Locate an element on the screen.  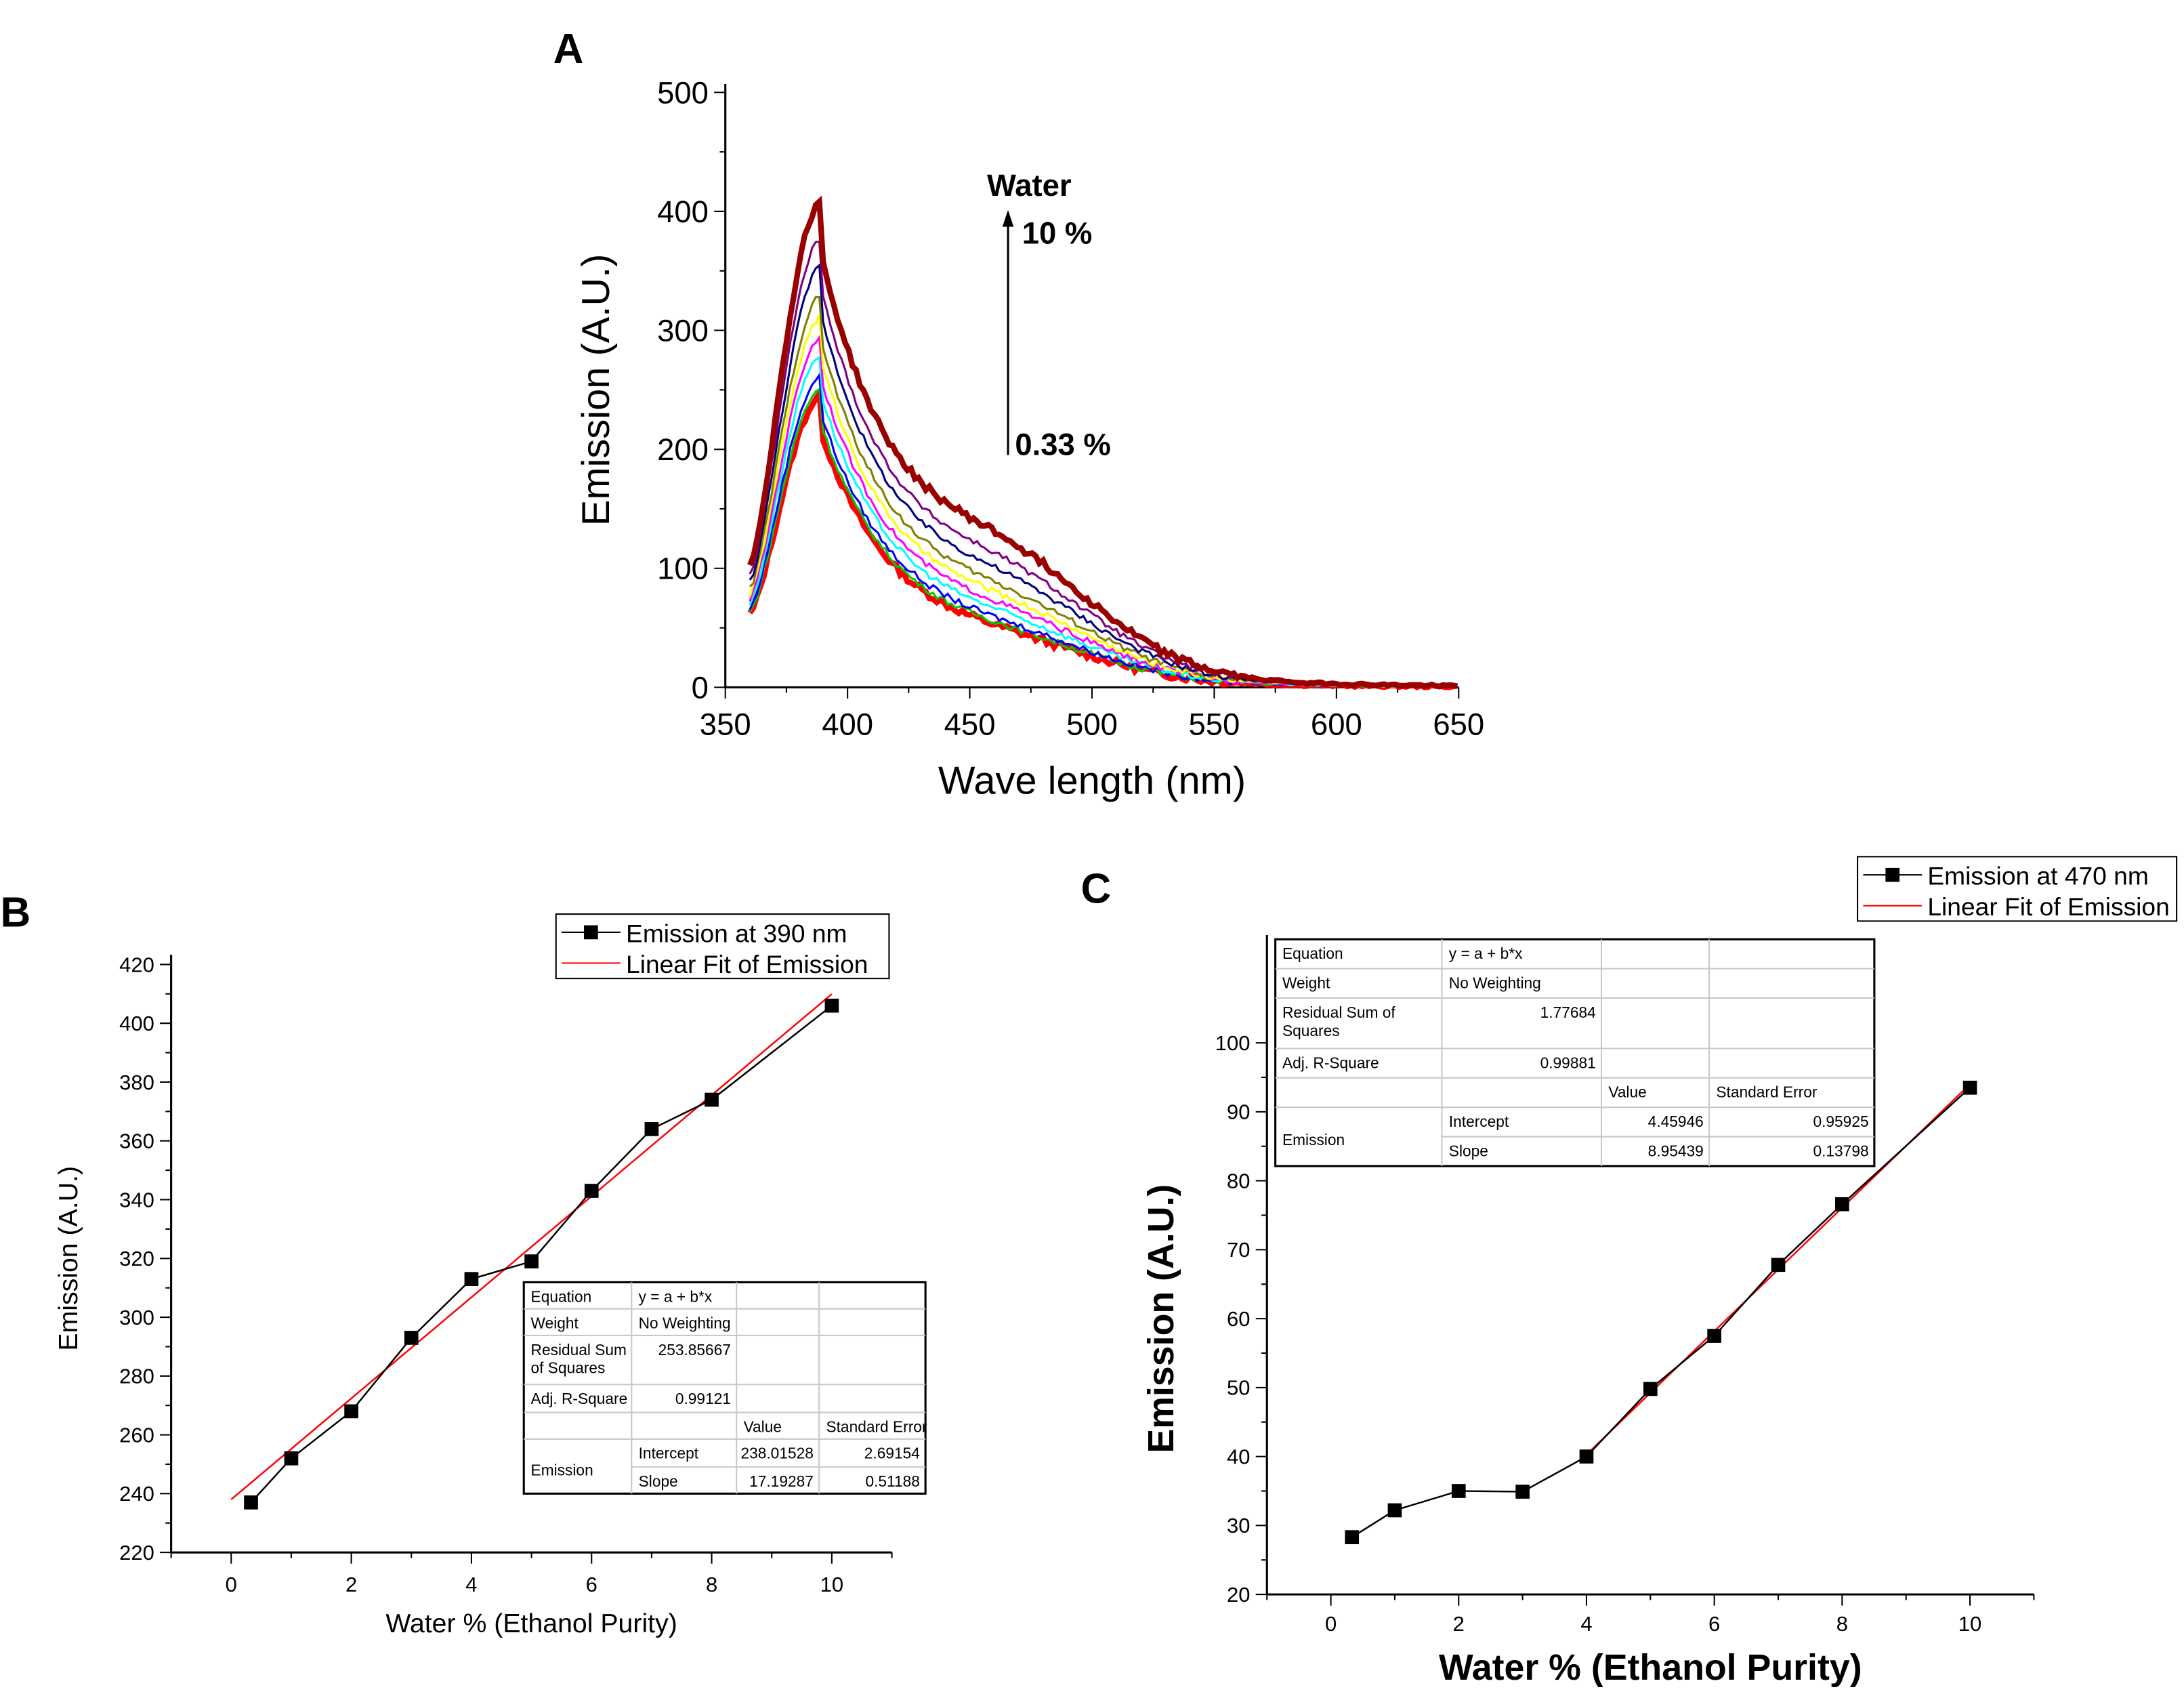
x-tick-label: 4 is located at coordinates (471, 1584).